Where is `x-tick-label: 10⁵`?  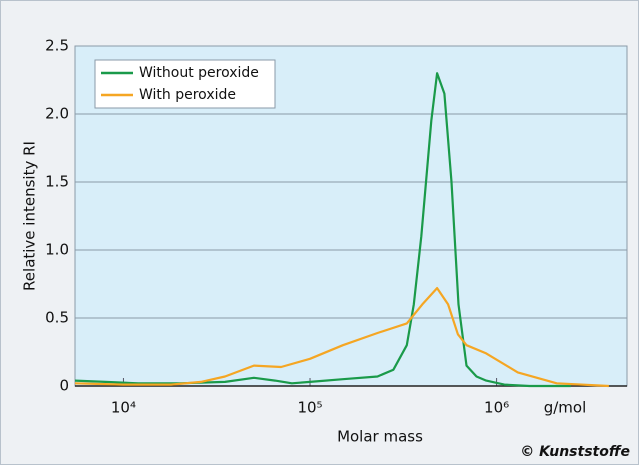 x-tick-label: 10⁵ is located at coordinates (309, 408).